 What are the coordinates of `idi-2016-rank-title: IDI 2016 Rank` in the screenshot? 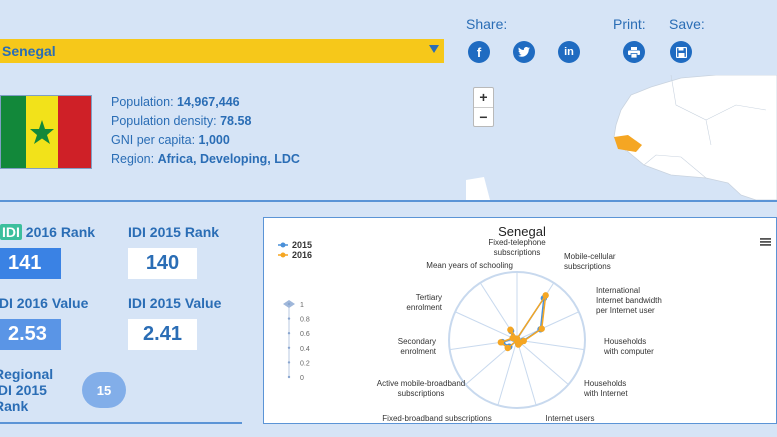 It's located at (47, 232).